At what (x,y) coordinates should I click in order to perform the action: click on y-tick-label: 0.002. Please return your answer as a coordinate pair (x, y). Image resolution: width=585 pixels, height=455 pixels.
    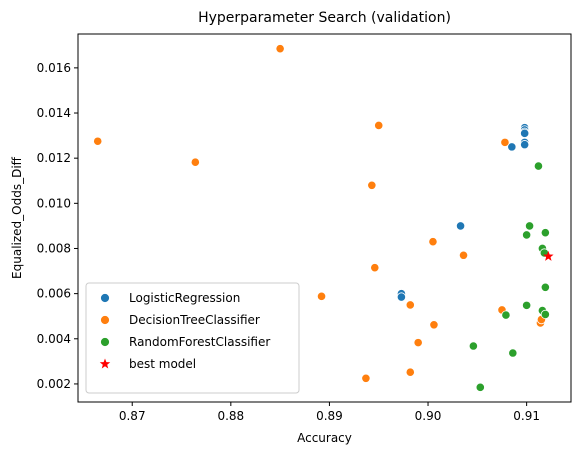
    Looking at the image, I should click on (54, 384).